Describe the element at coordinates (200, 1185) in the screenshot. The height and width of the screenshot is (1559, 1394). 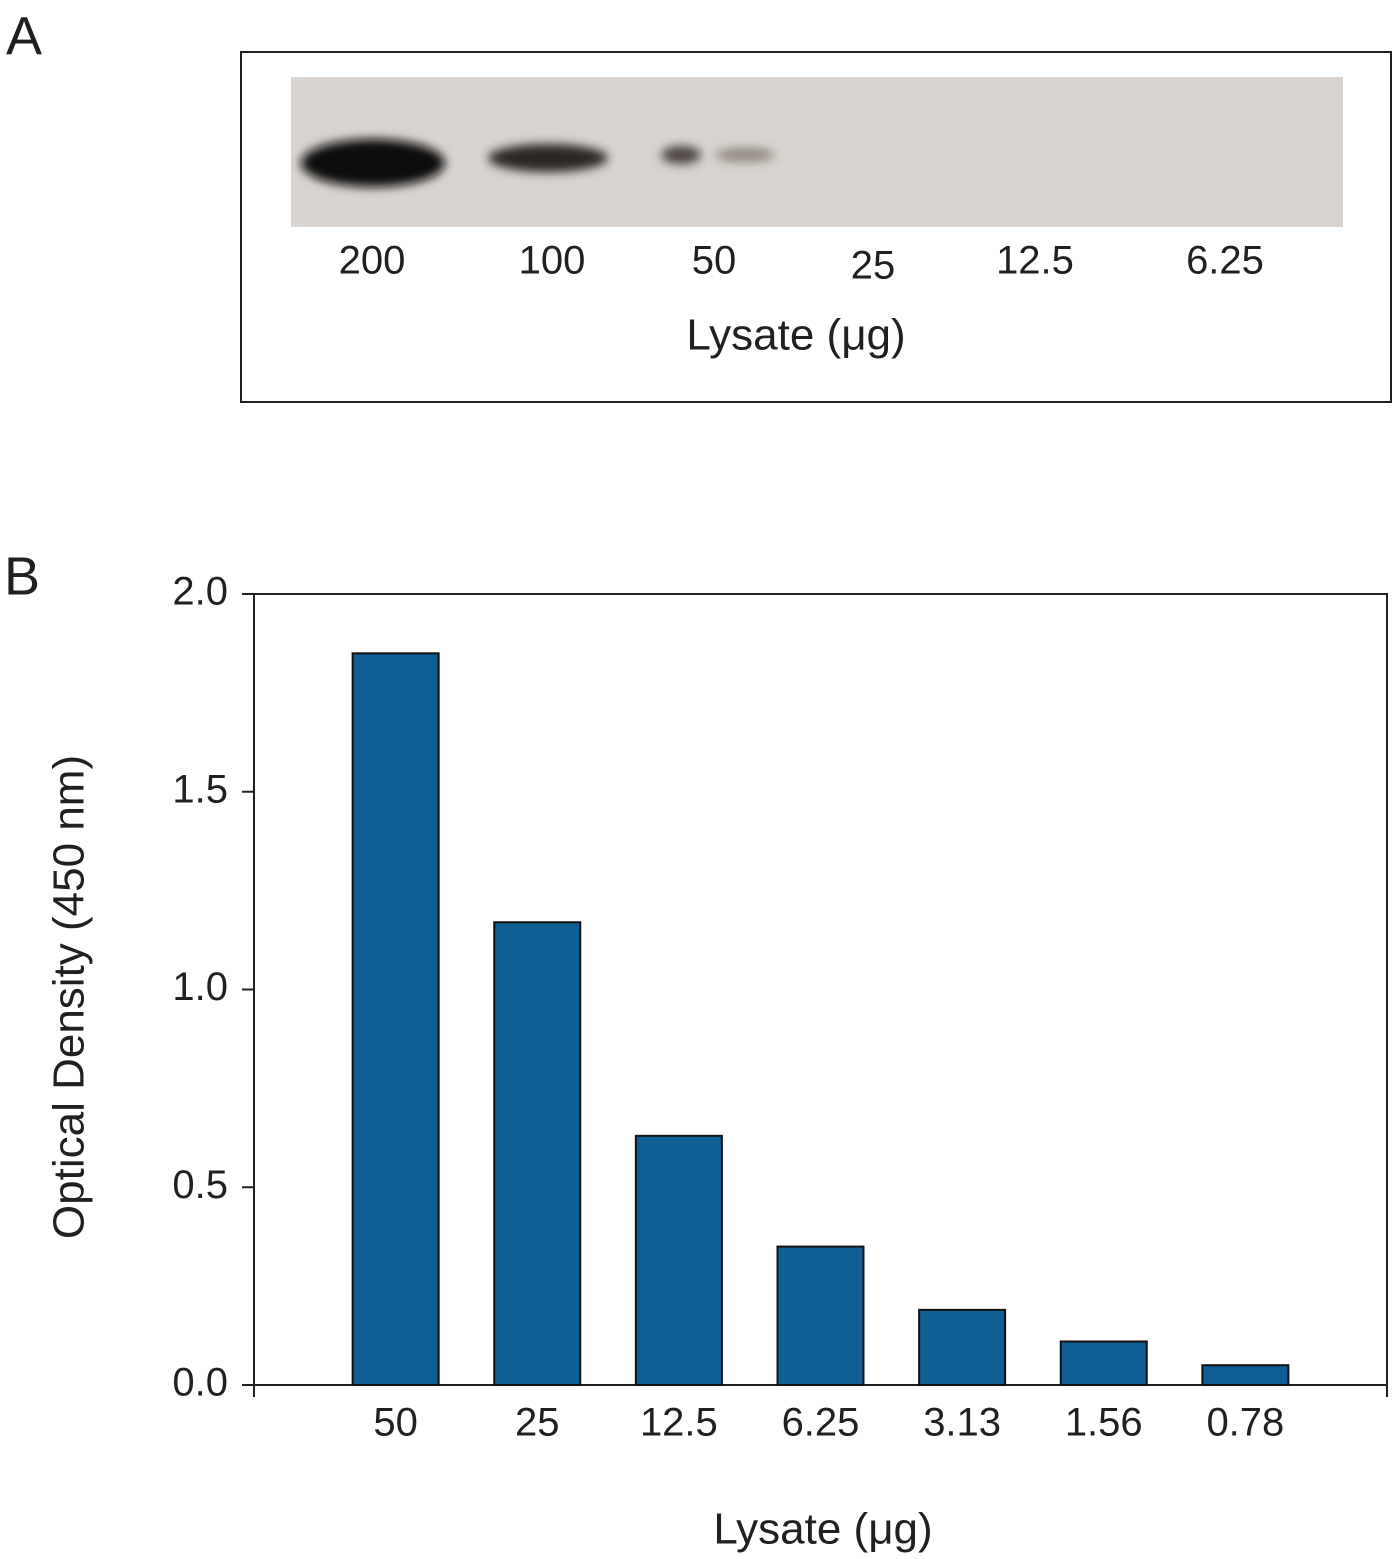
I see `y-tick-label: 0.5` at that location.